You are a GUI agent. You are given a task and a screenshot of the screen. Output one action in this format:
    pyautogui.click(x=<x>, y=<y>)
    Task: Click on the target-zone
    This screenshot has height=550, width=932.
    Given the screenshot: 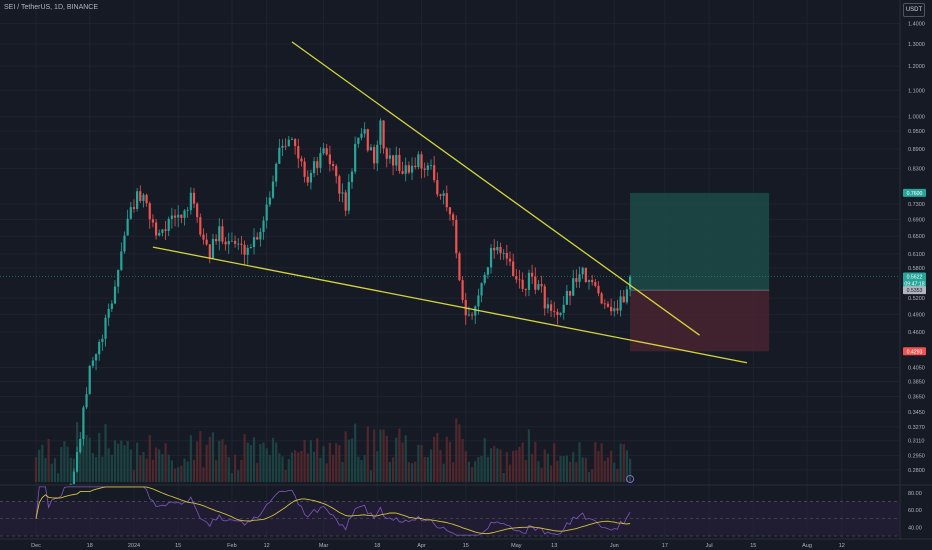 What is the action you would take?
    pyautogui.click(x=700, y=241)
    